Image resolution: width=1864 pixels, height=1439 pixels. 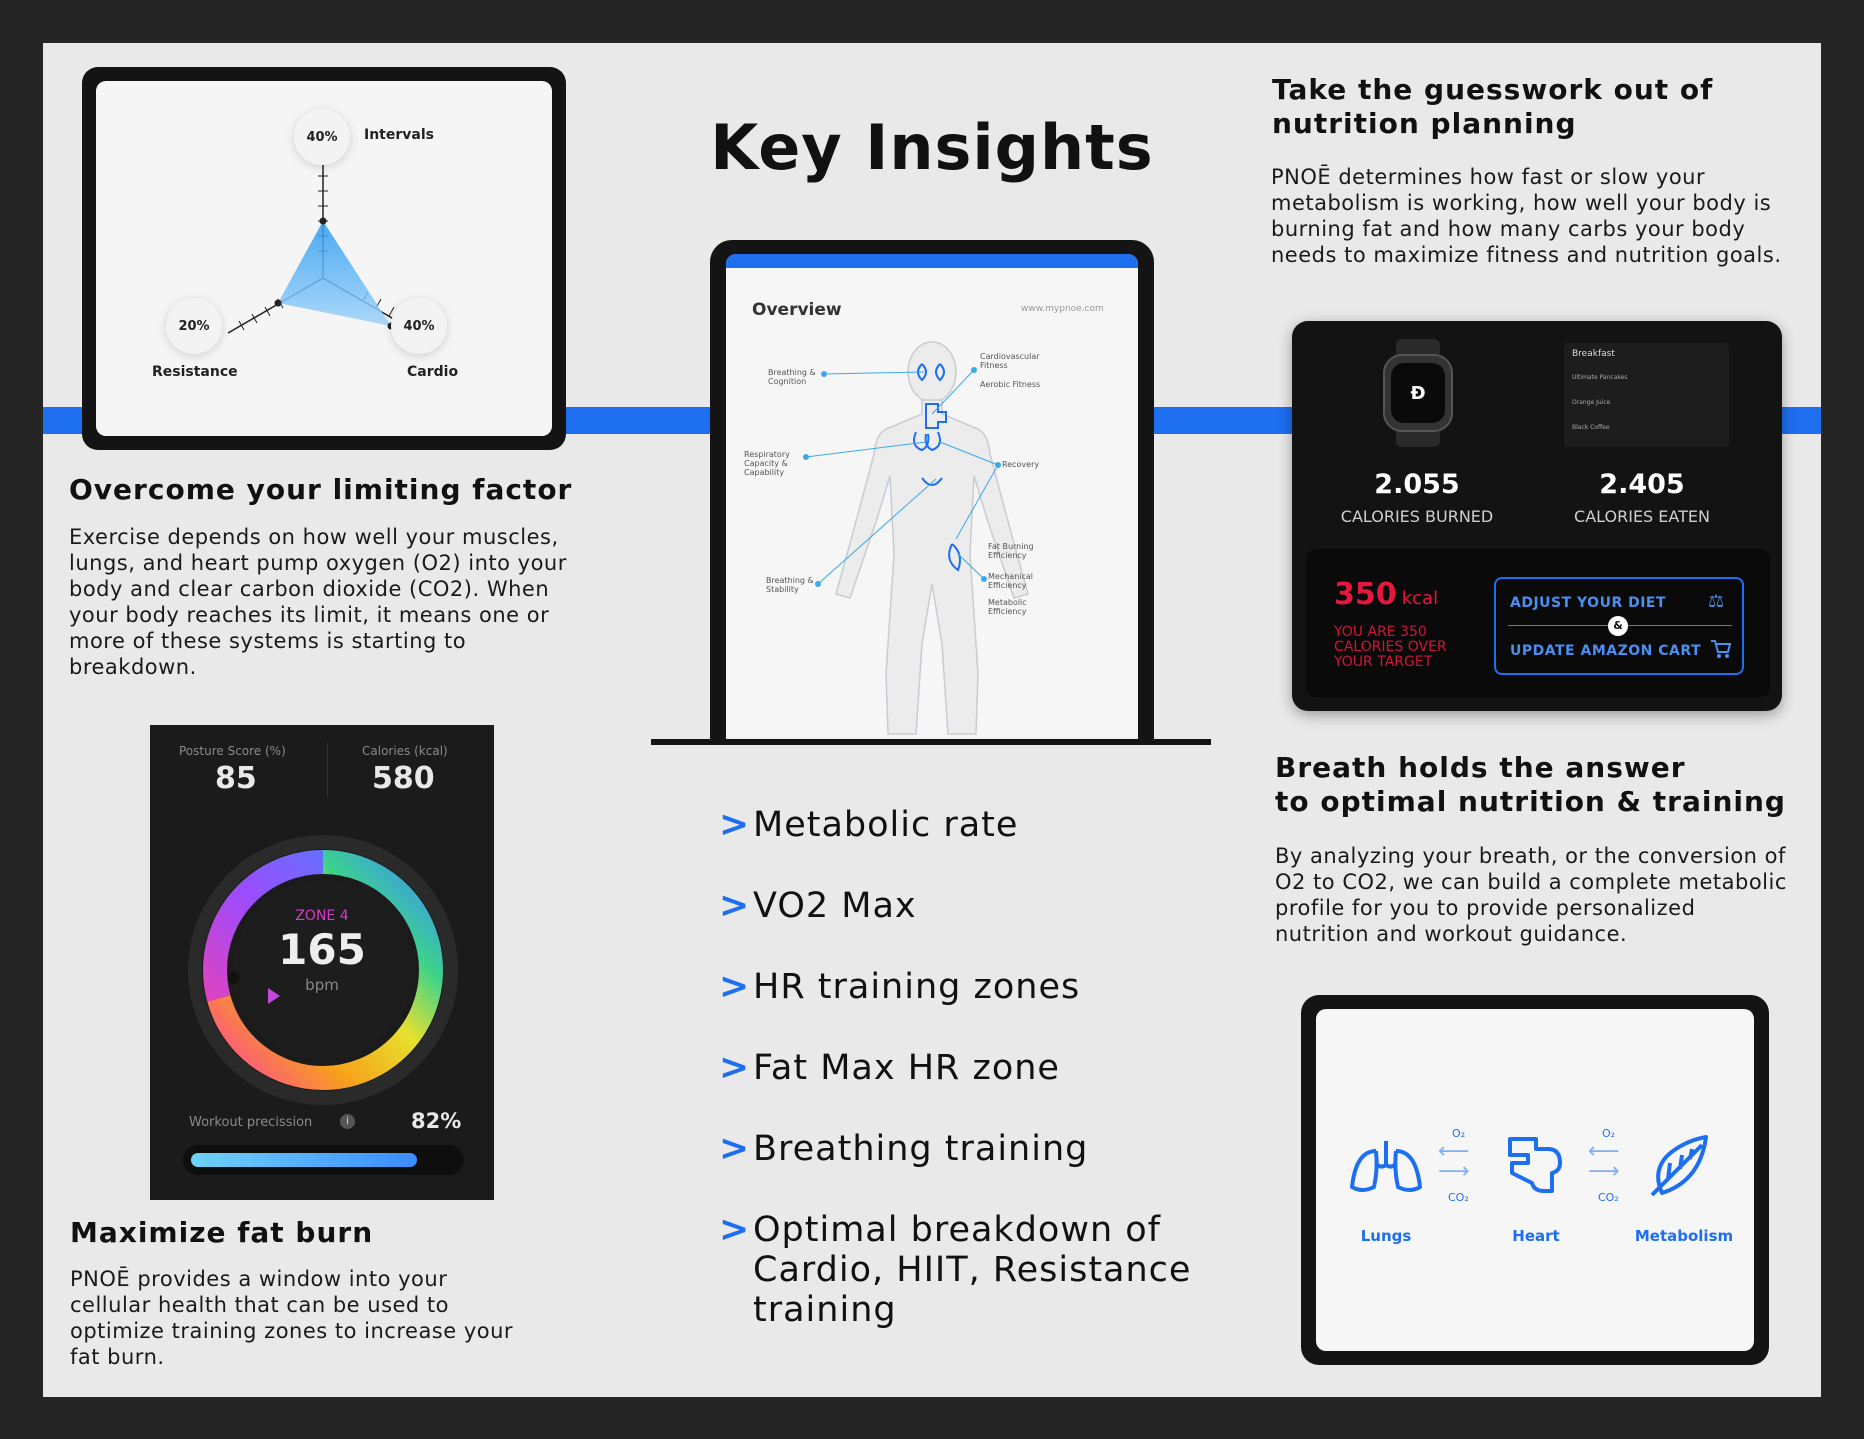 I want to click on ampersand-badge: &, so click(x=1618, y=626).